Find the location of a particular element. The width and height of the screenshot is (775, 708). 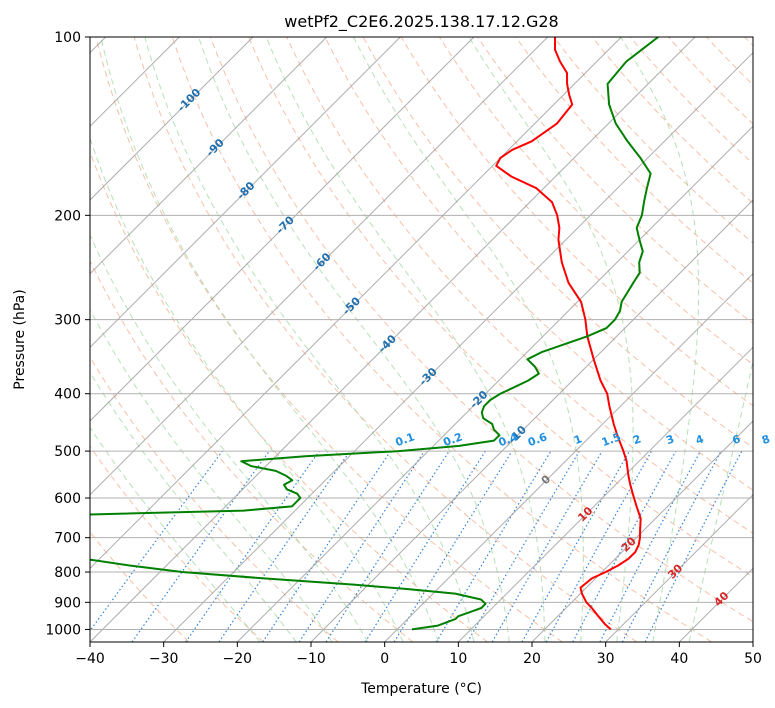

x-tick-label: 10 is located at coordinates (458, 659).